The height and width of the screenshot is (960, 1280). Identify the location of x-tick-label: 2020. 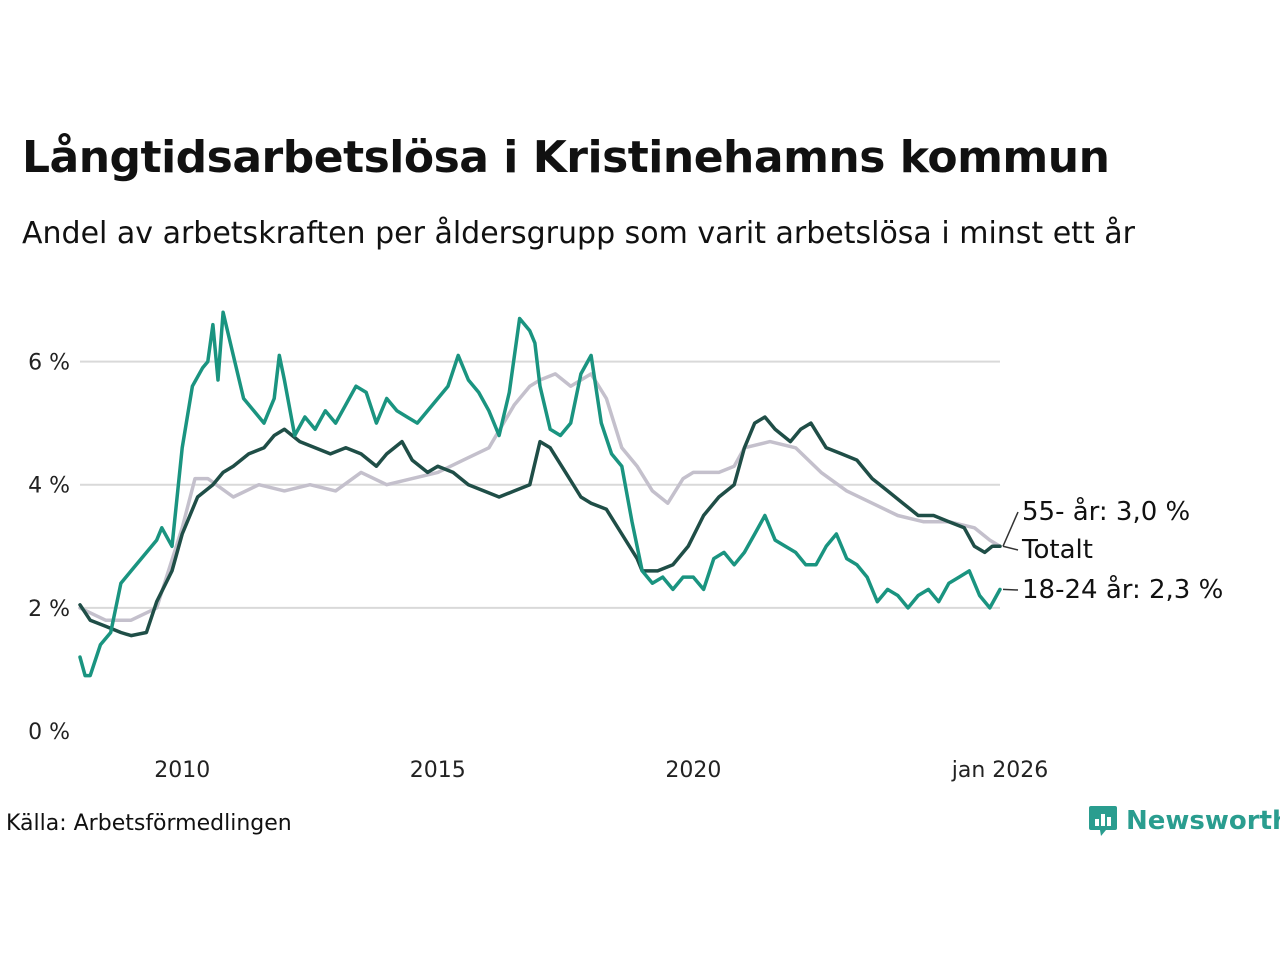
(693, 770).